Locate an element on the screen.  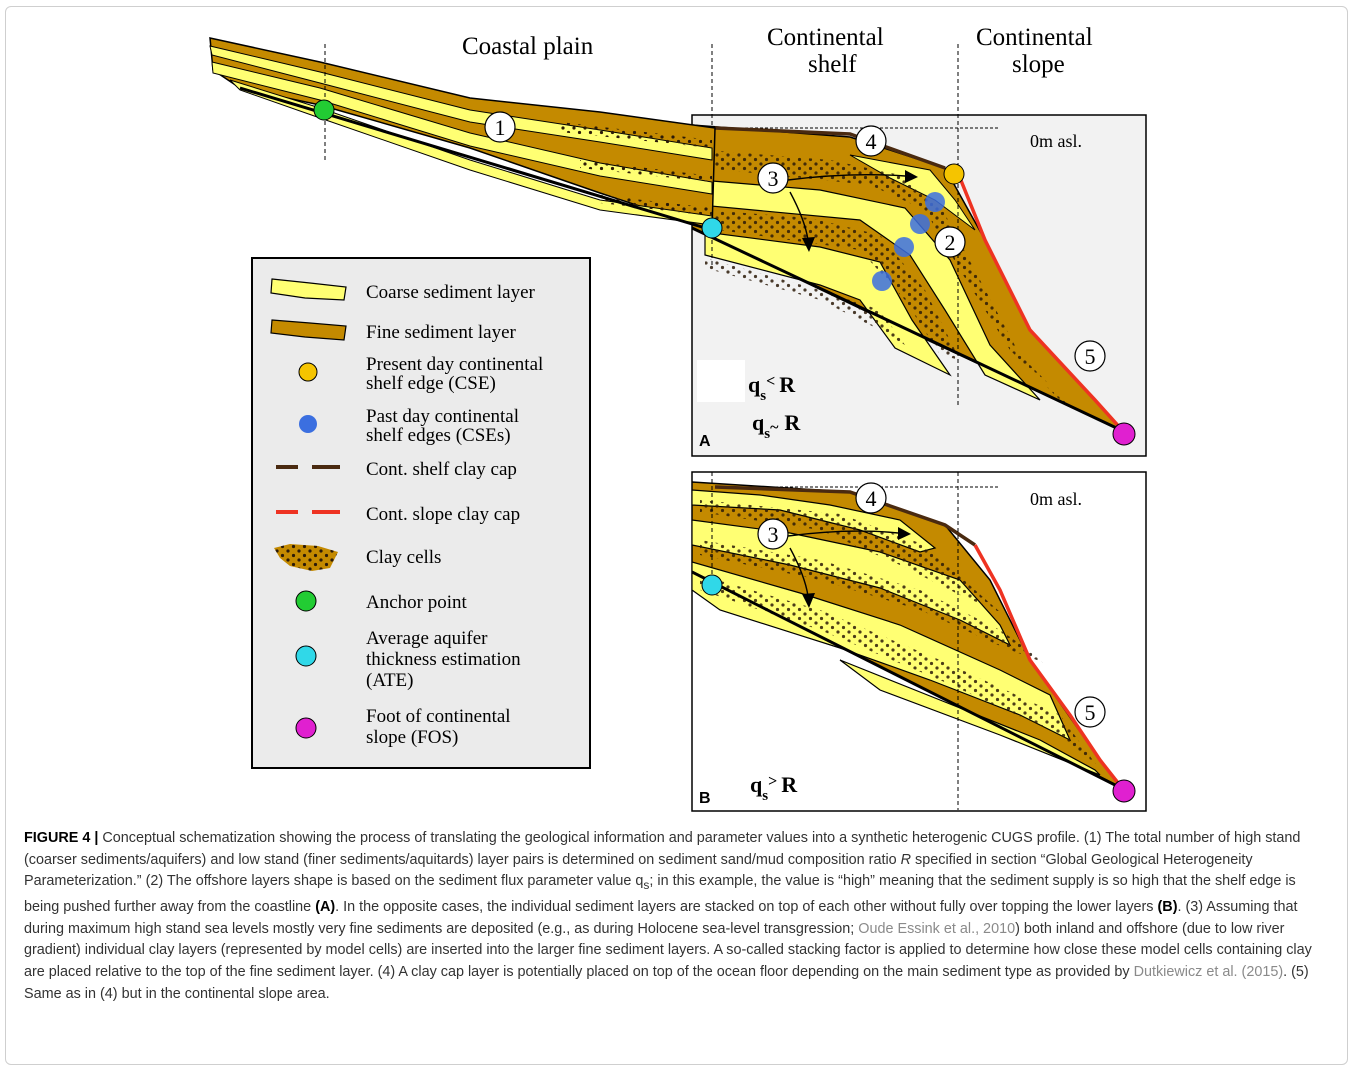
legend-label: Past day continental is located at coordinates (442, 416).